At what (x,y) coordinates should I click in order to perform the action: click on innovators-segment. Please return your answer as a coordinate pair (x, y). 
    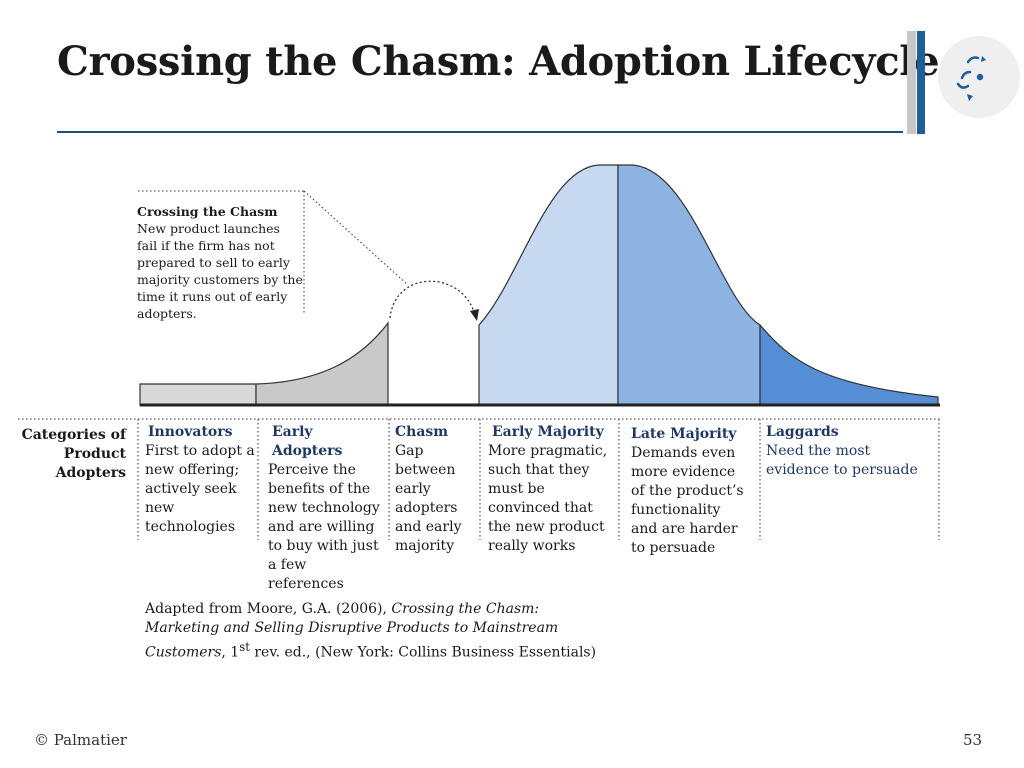
    Looking at the image, I should click on (198, 394).